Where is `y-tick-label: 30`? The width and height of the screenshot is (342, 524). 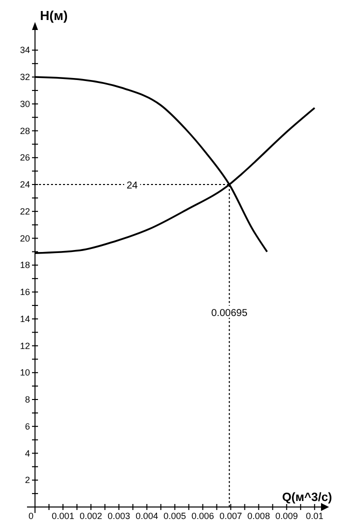
y-tick-label: 30 is located at coordinates (25, 103).